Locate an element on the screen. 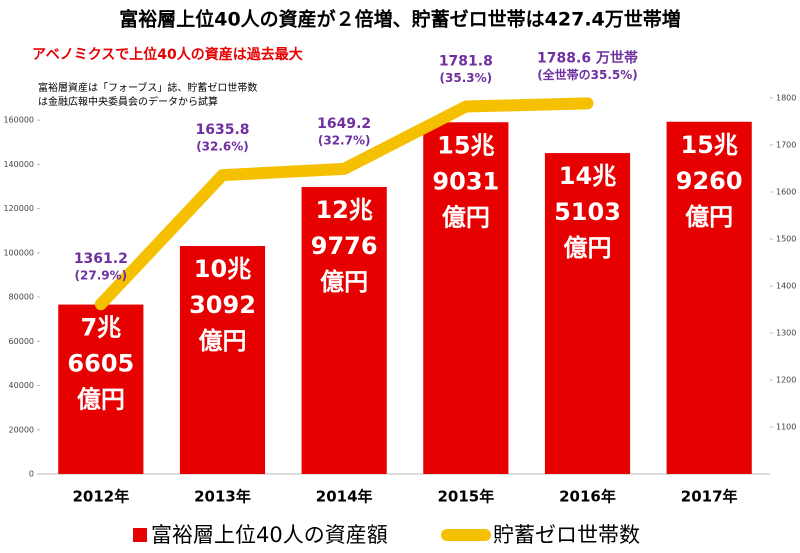  line-label: (27.9%) is located at coordinates (101, 276).